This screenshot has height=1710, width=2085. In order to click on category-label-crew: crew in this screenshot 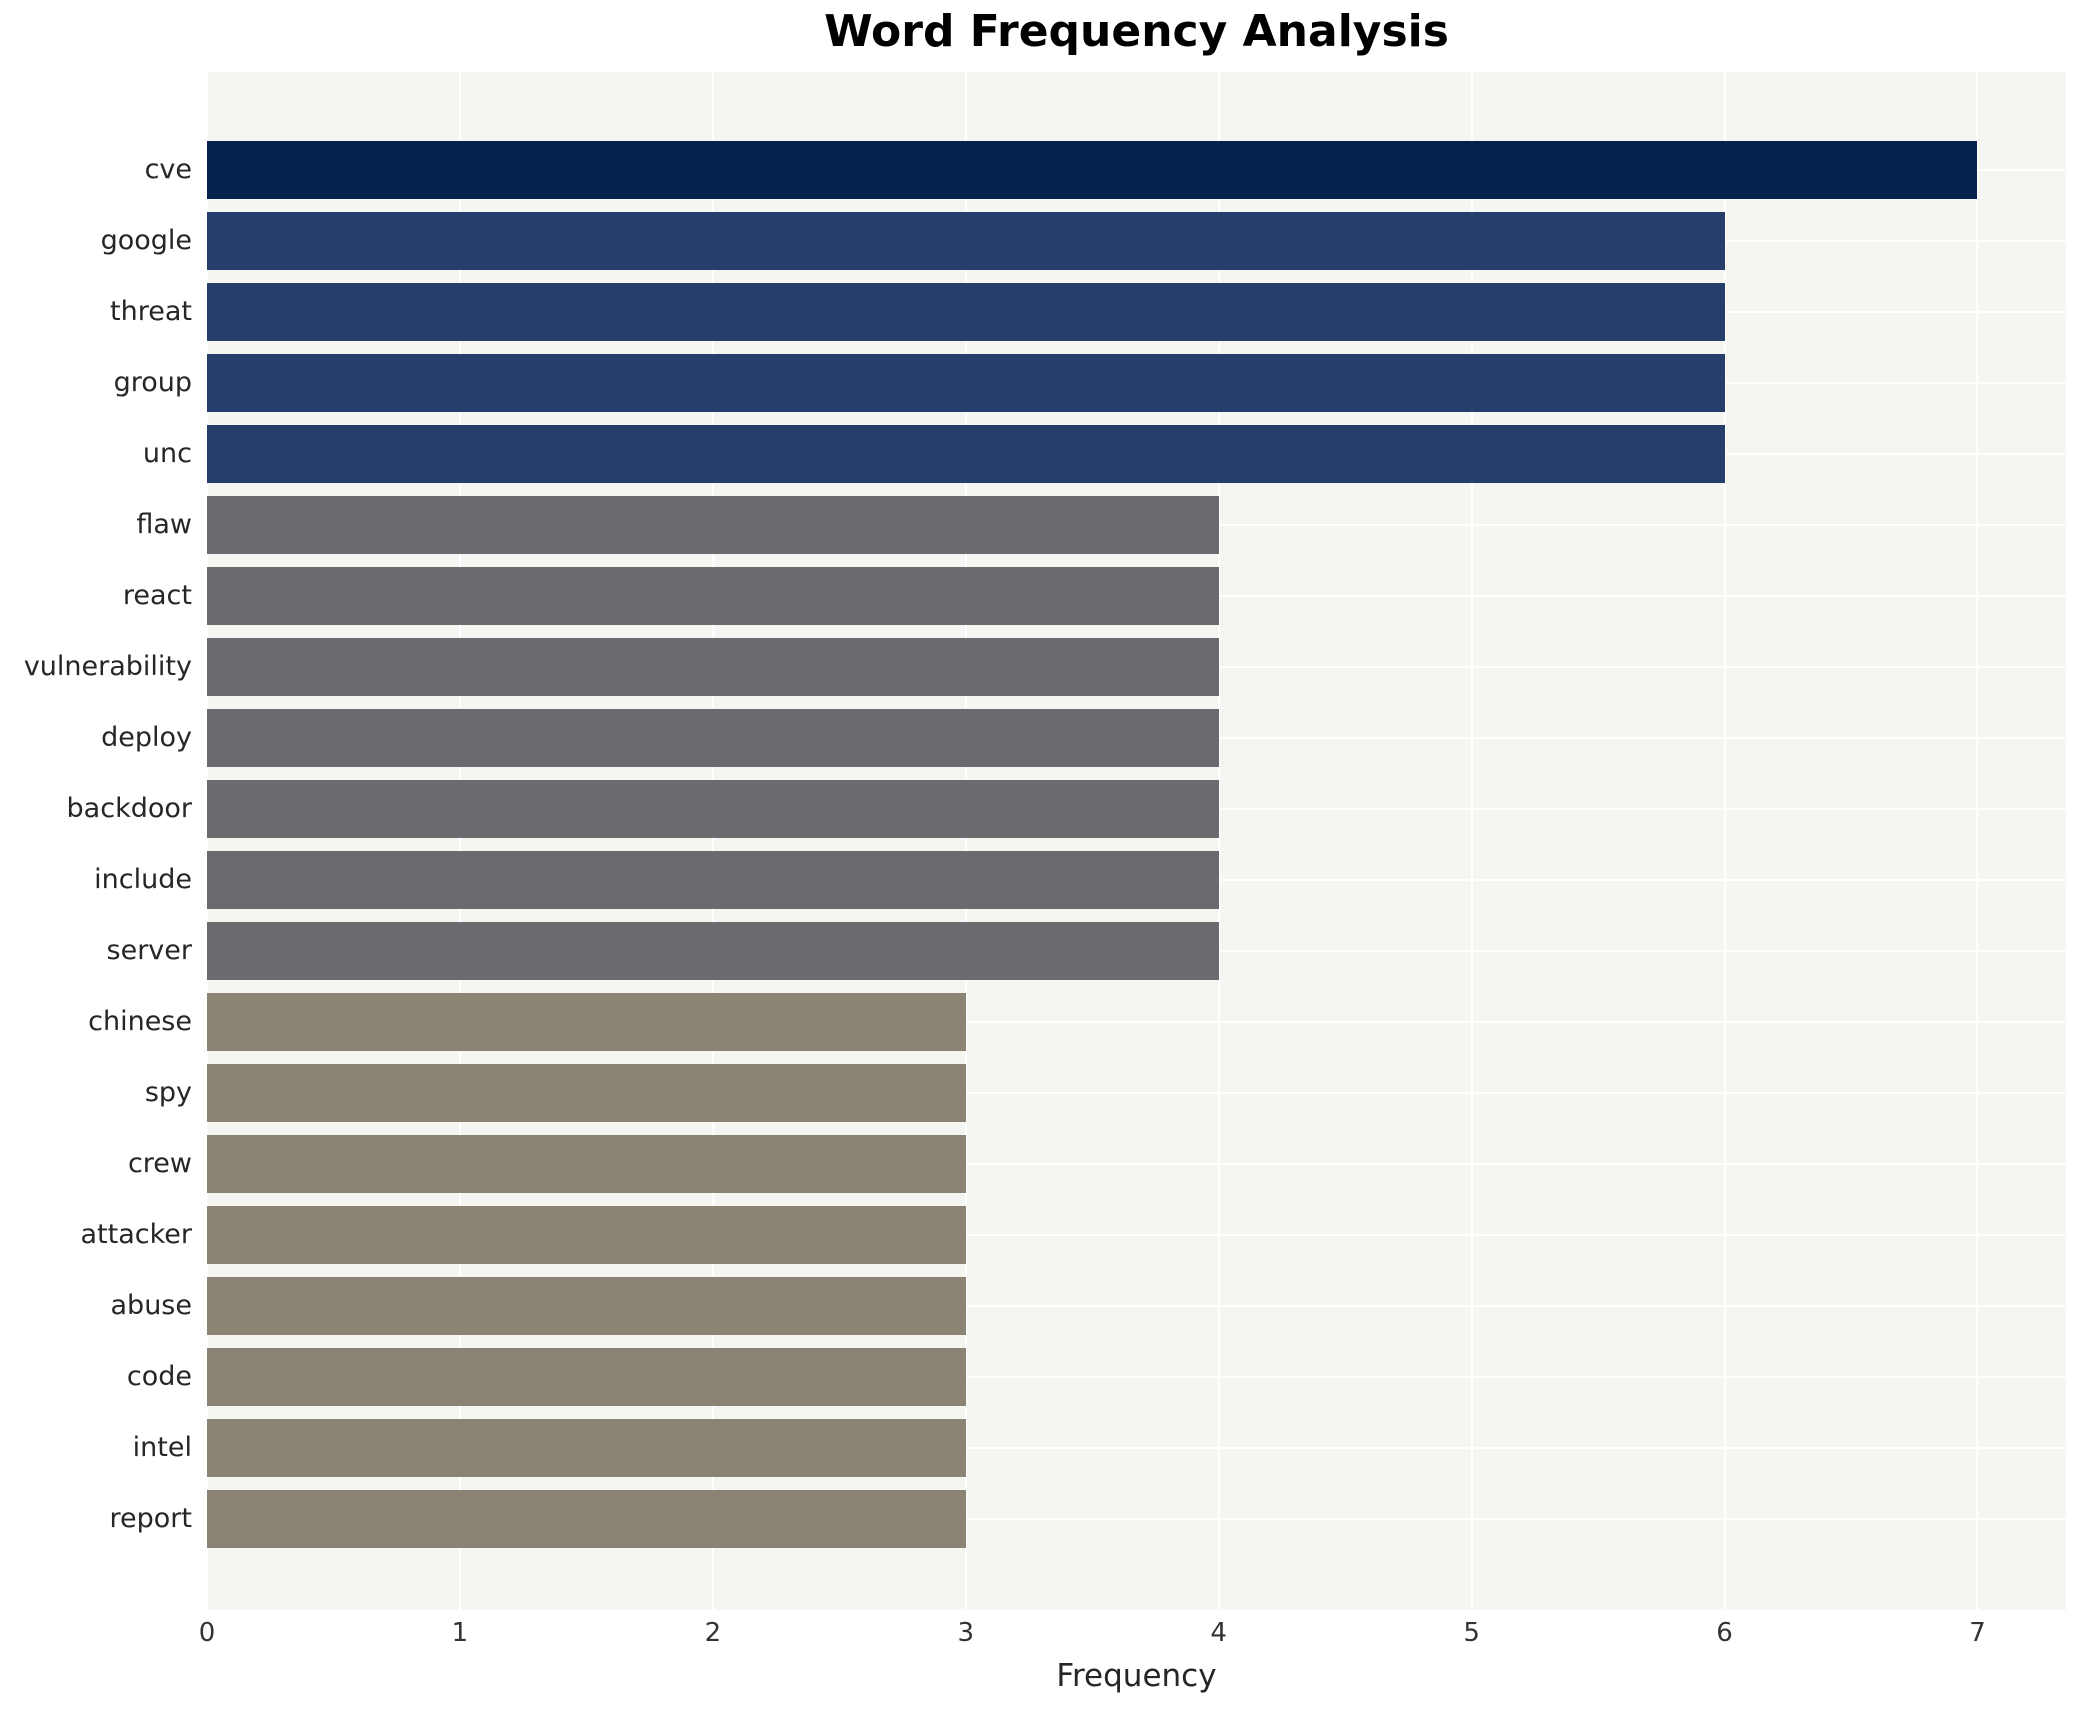, I will do `click(159, 1163)`.